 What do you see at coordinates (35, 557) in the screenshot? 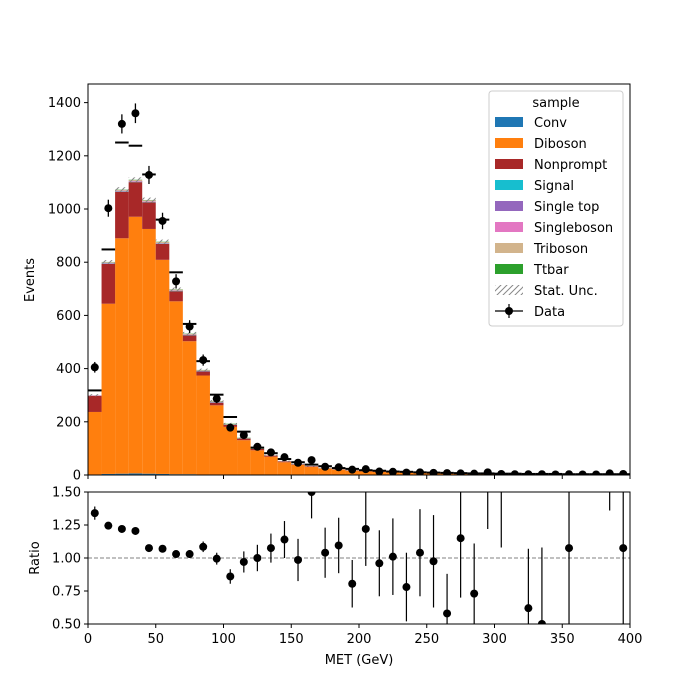
I see `ratio-y-axis-label: Ratio` at bounding box center [35, 557].